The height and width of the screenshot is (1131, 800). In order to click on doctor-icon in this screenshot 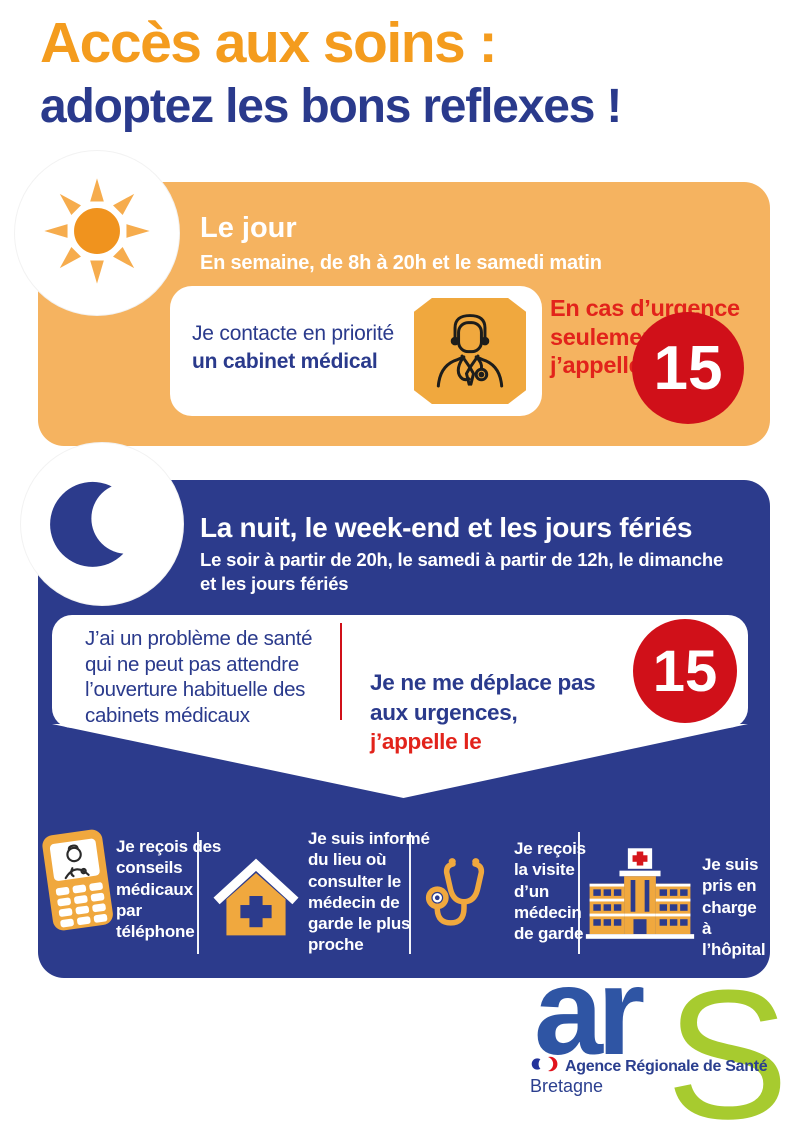, I will do `click(470, 351)`.